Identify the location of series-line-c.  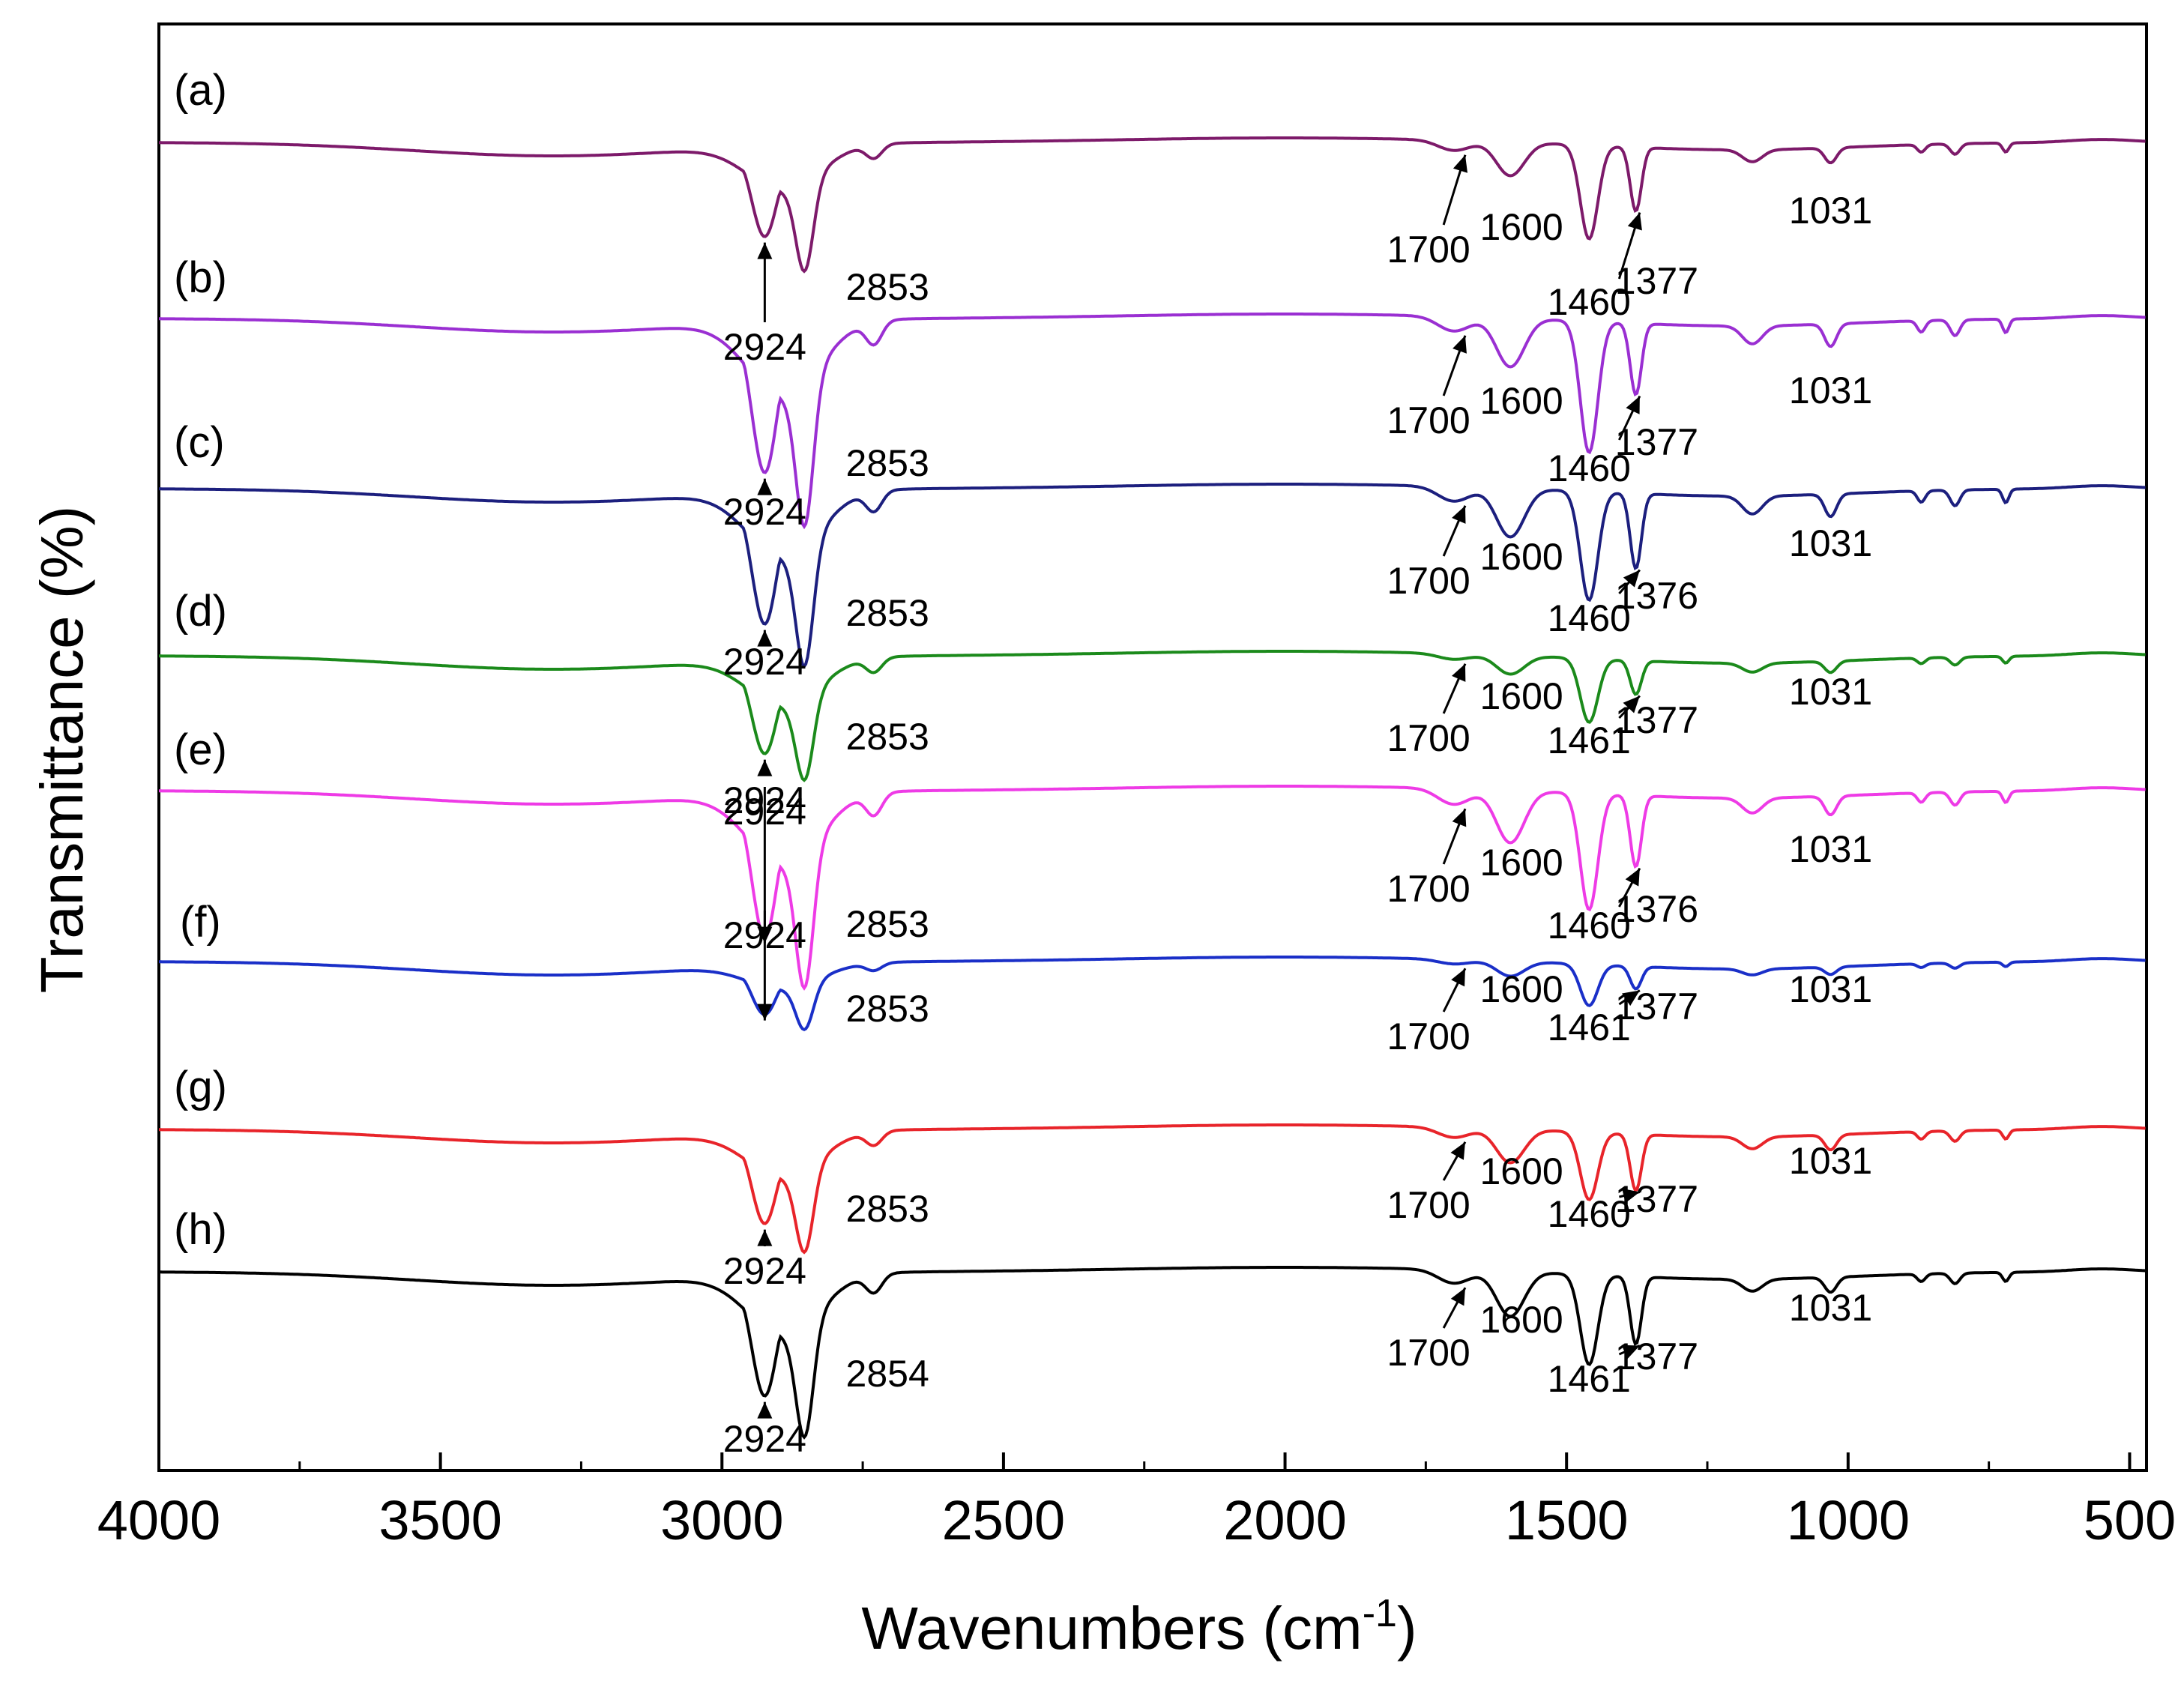
(1152, 576).